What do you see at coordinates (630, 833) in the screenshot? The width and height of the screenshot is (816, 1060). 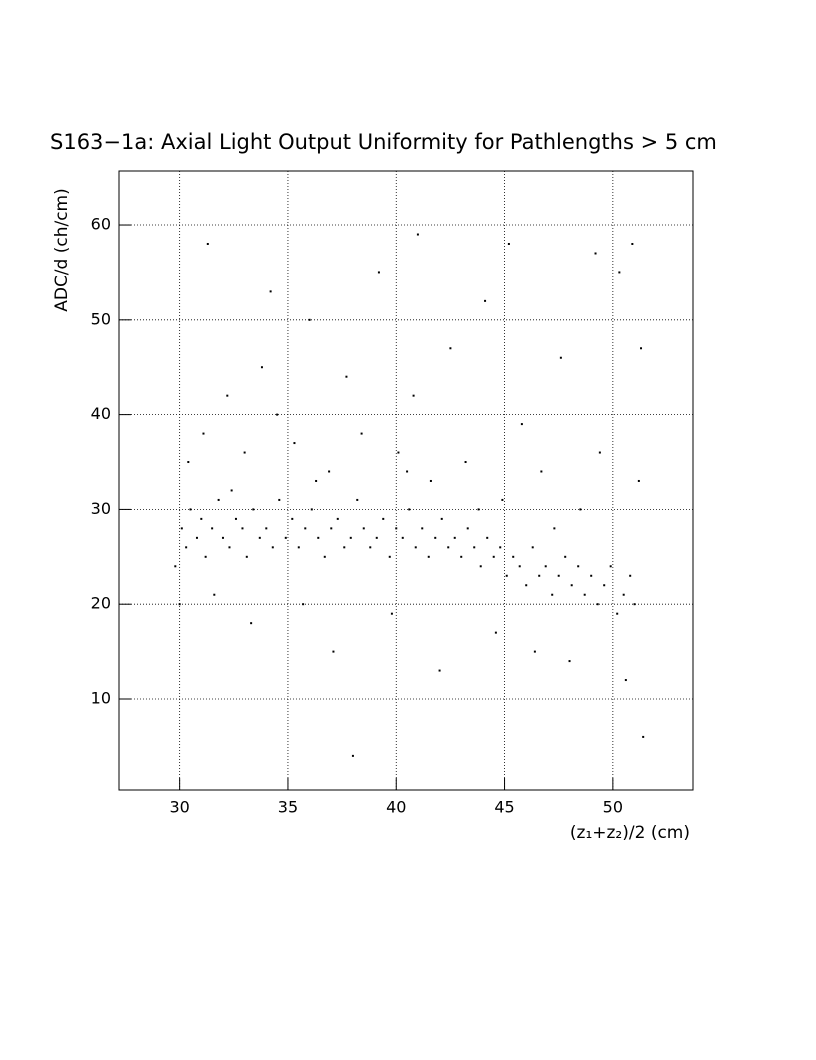 I see `x-axis-label: (z₁+z₂)/2 (cm)` at bounding box center [630, 833].